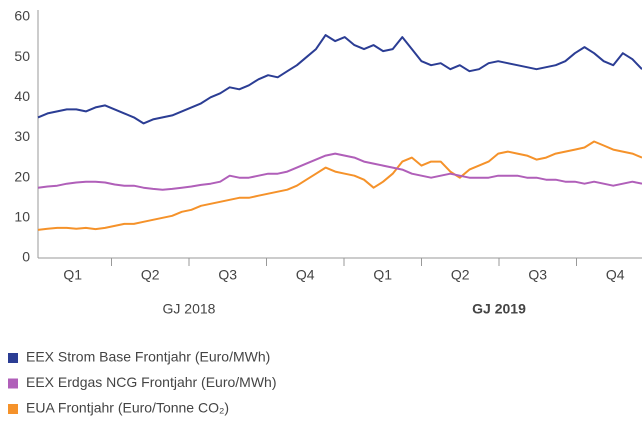 The image size is (642, 428). I want to click on y-tick-label: 20, so click(22, 176).